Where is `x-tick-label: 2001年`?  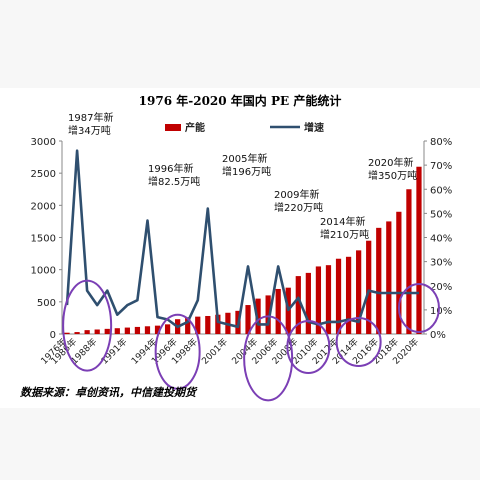
x-tick-label: 2001年 is located at coordinates (214, 351).